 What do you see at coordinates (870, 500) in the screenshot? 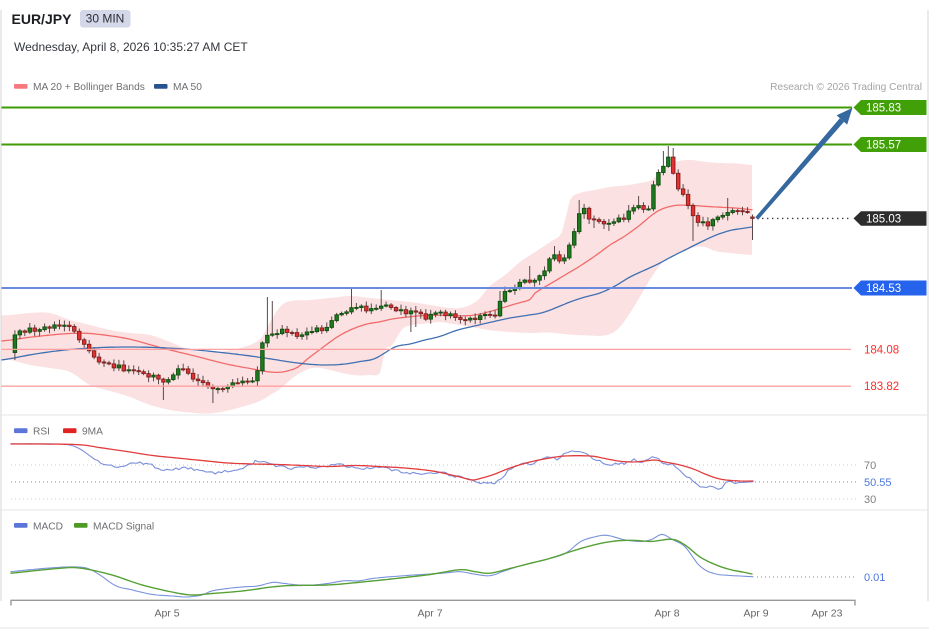
I see `svg-text: 30` at bounding box center [870, 500].